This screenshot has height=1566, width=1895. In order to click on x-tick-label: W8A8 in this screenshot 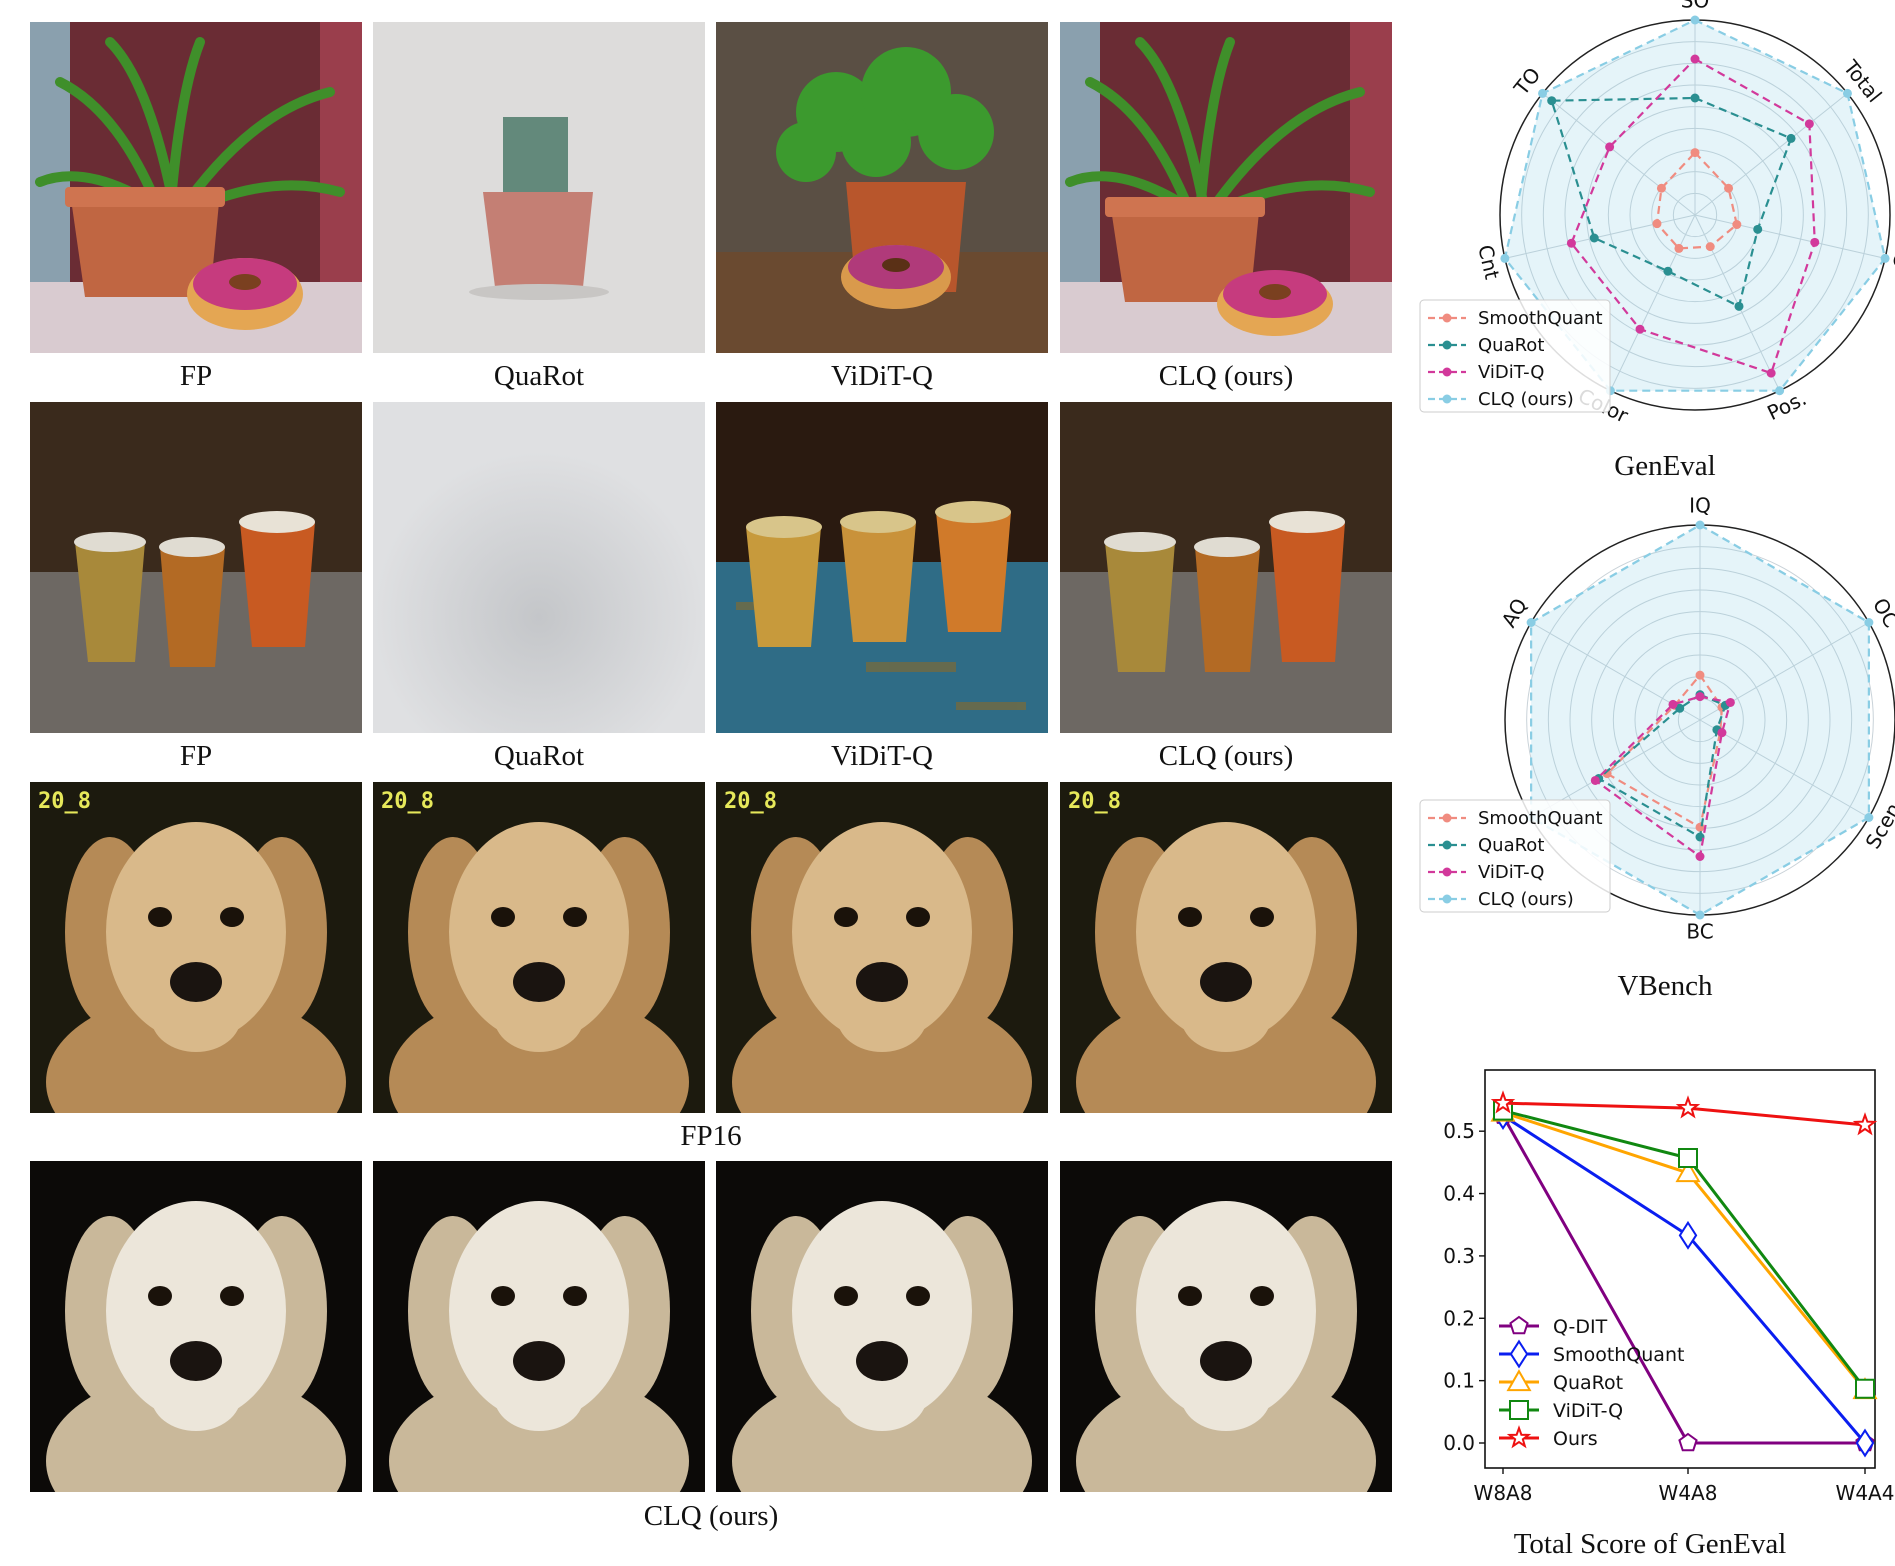, I will do `click(1503, 1493)`.